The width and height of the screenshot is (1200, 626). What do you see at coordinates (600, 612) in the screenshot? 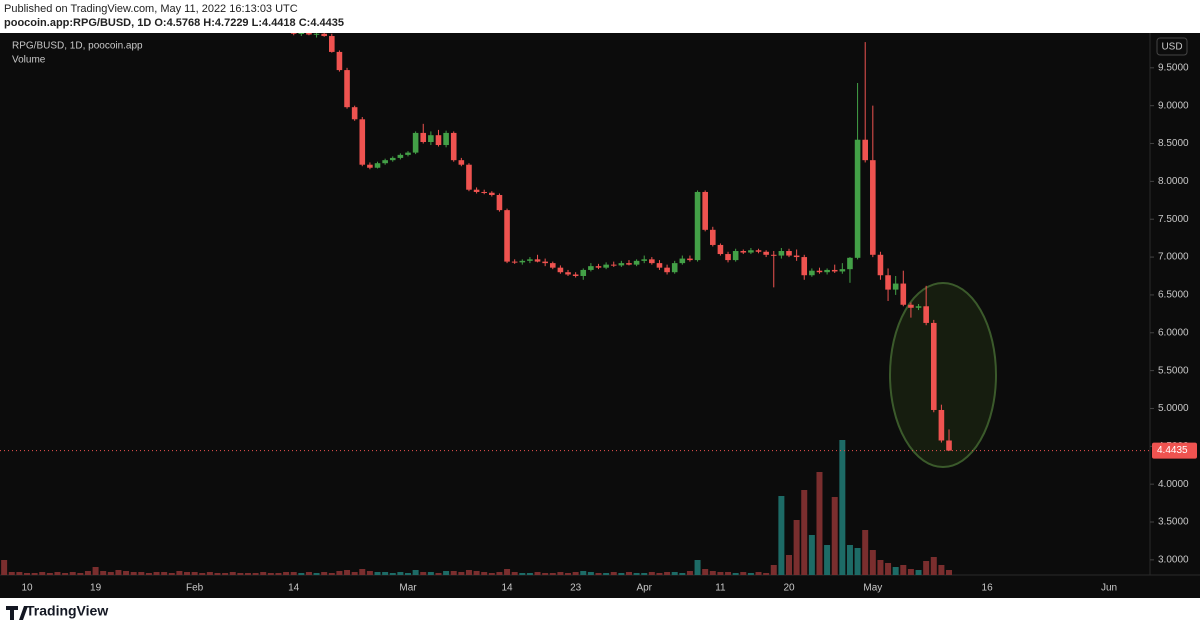
I see `footer-bar` at bounding box center [600, 612].